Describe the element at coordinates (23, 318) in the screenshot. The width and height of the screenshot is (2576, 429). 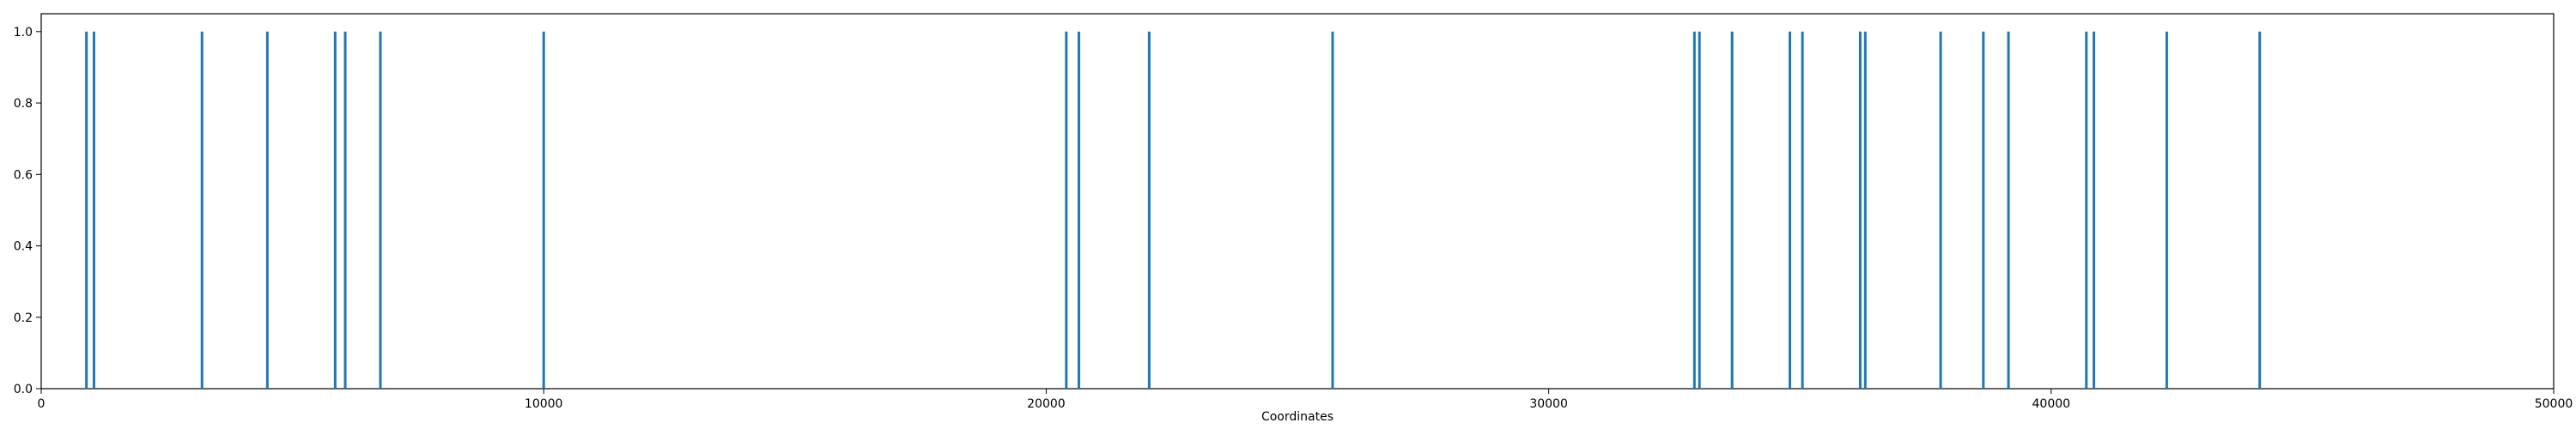
I see `y-tick-label: 0.2` at that location.